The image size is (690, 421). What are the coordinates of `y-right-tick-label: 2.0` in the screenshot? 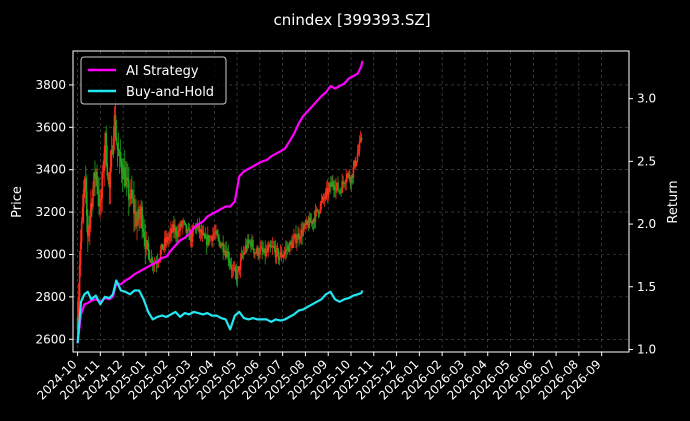 It's located at (646, 224).